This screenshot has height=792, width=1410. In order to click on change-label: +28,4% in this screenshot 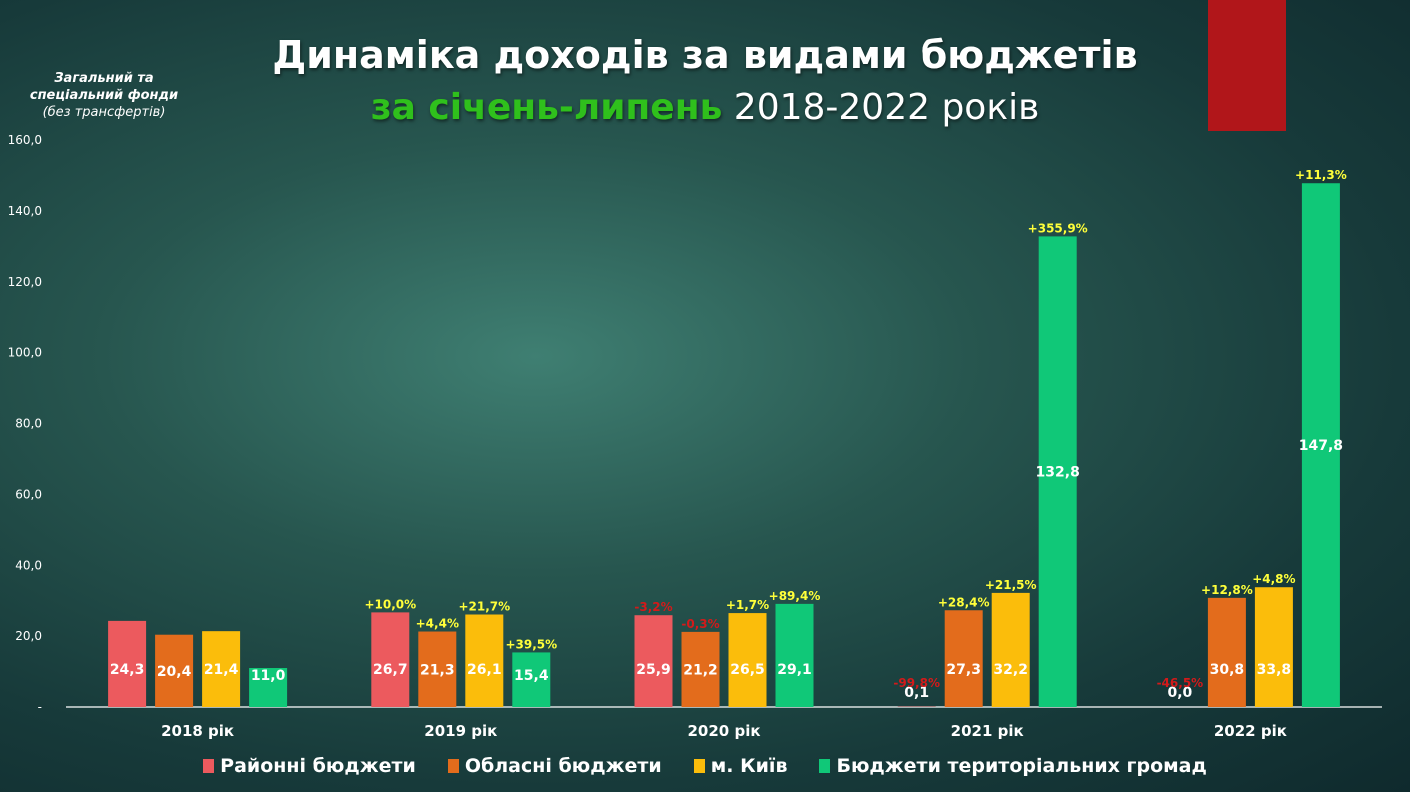, I will do `click(964, 602)`.